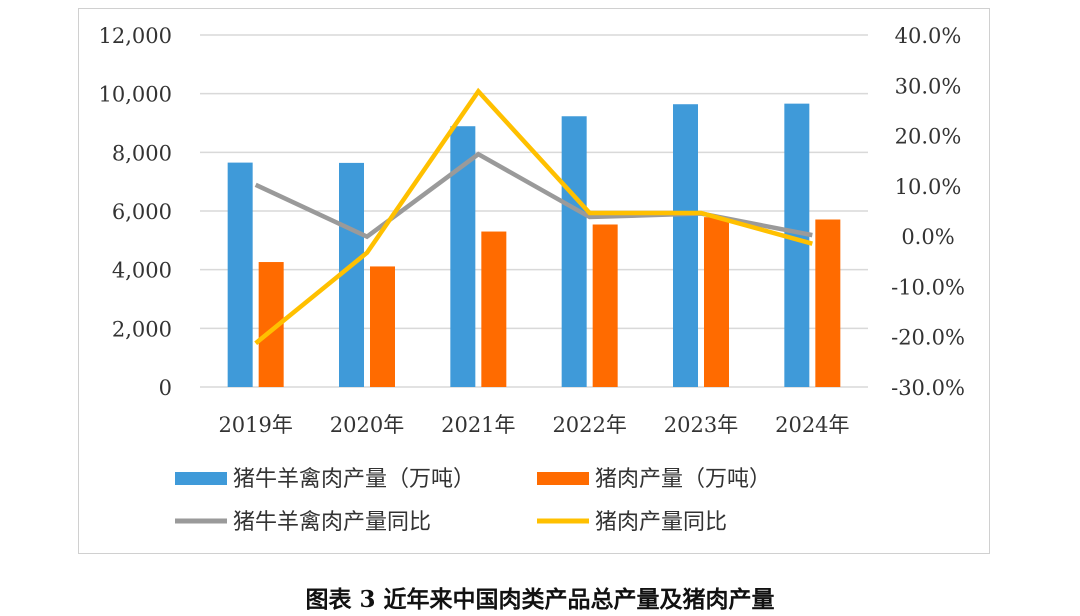 The height and width of the screenshot is (616, 1080). What do you see at coordinates (589, 425) in the screenshot?
I see `x-tick-label: 2022年` at bounding box center [589, 425].